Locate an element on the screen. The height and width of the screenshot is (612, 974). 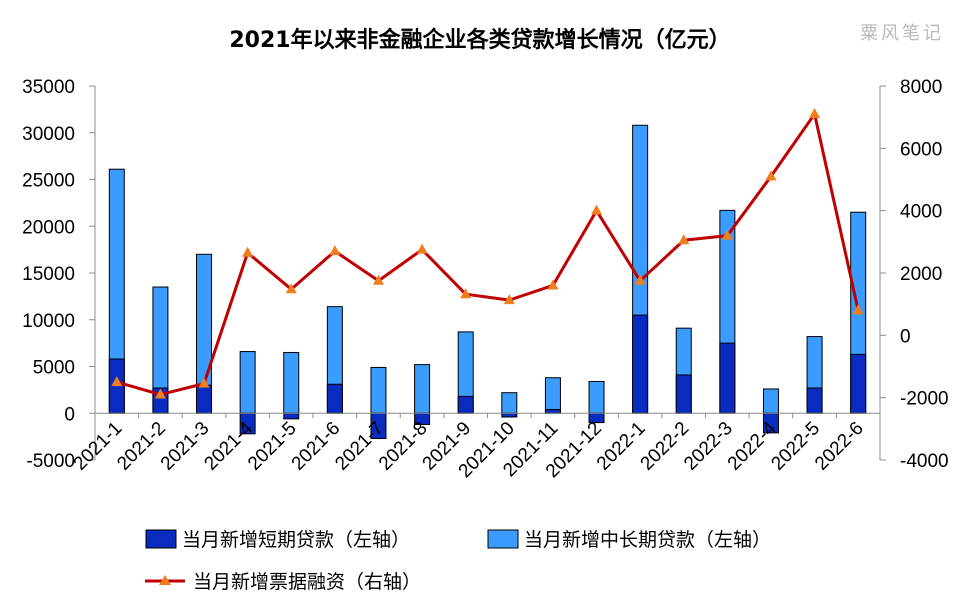
x-tick-label: 2021-4 is located at coordinates (228, 446).